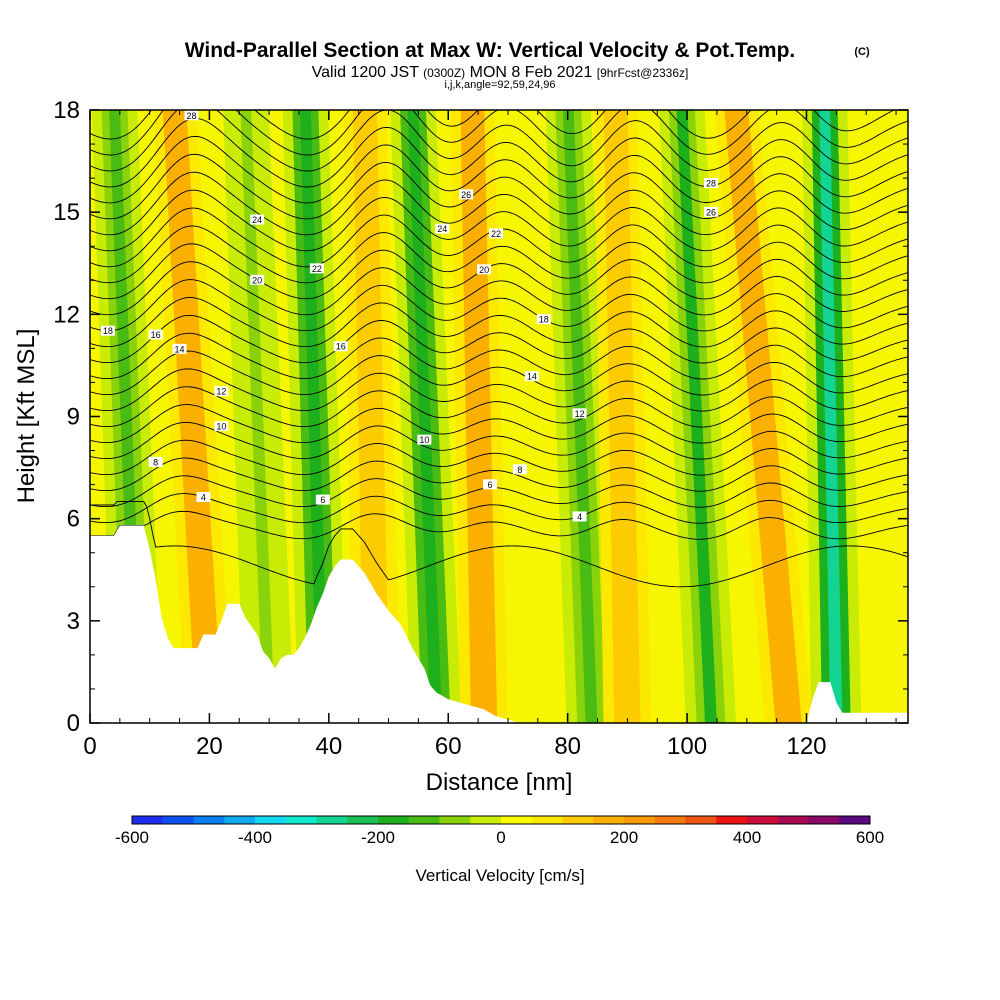 This screenshot has height=1000, width=1000. I want to click on contour-label: 18, so click(544, 320).